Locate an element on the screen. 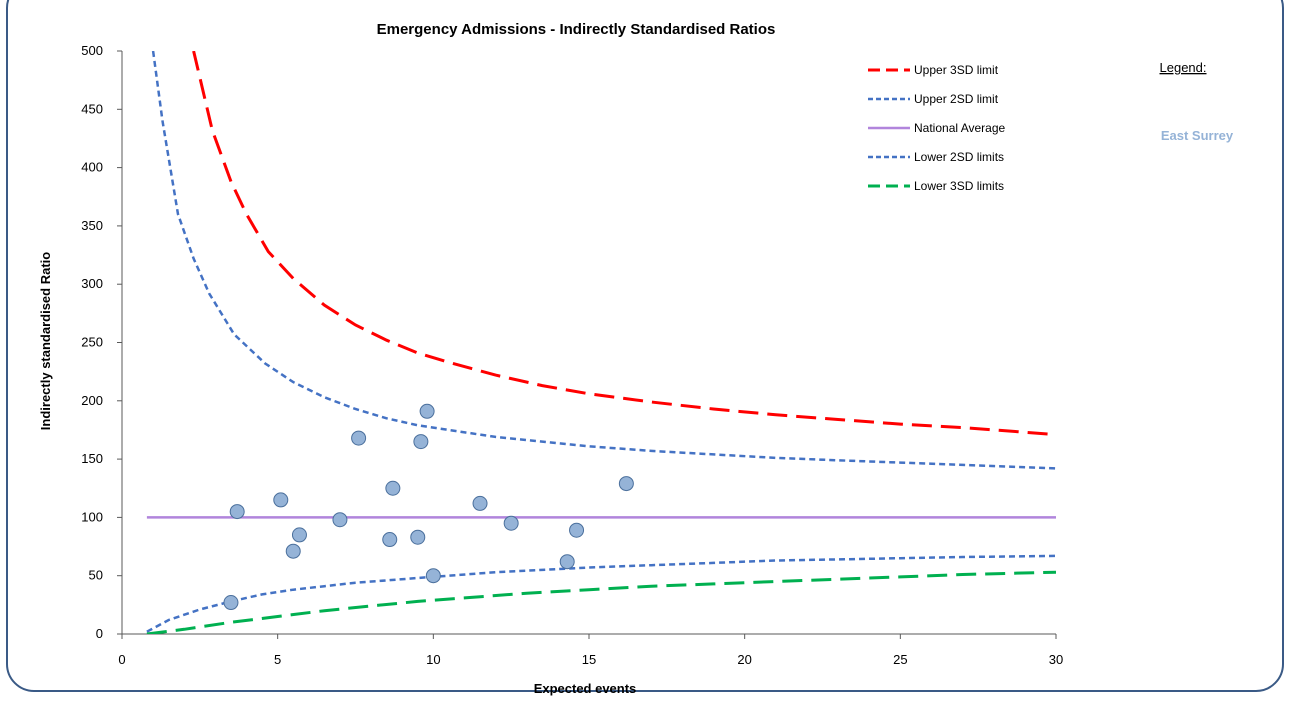 This screenshot has height=701, width=1290. side-legend-title: Legend: is located at coordinates (1183, 67).